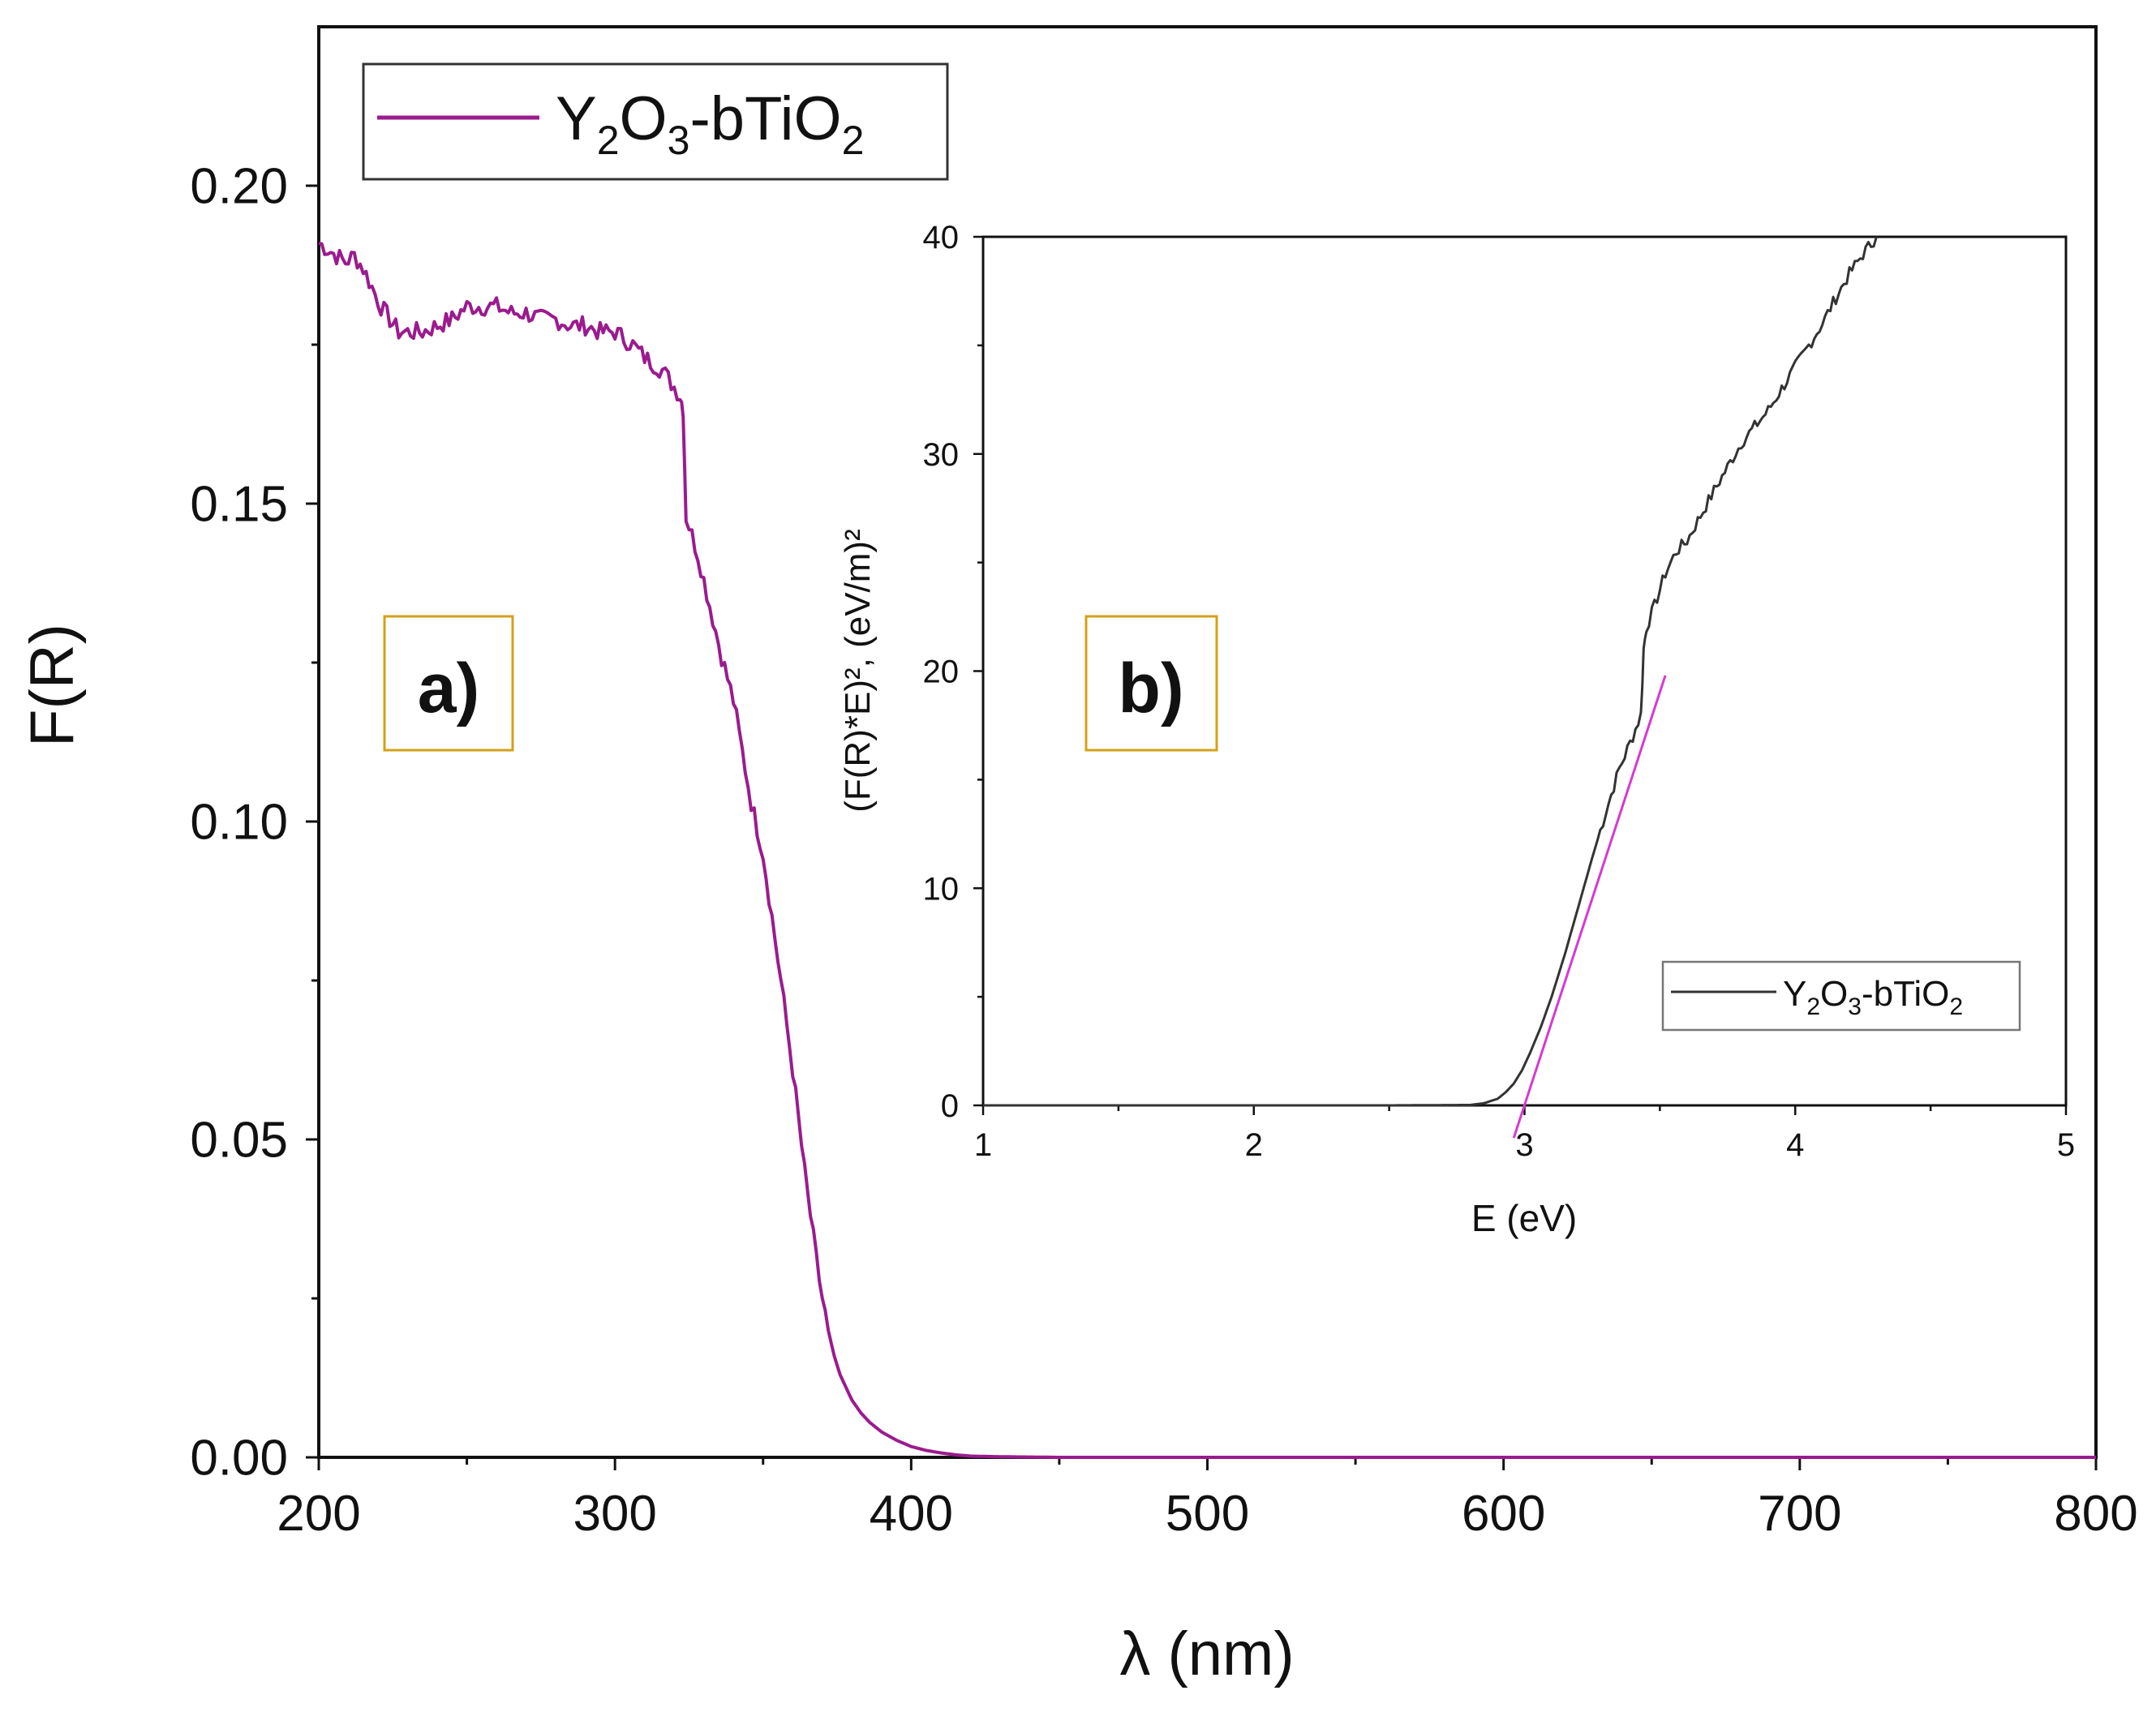 This screenshot has height=1712, width=2156. What do you see at coordinates (1873, 997) in the screenshot?
I see `inset-legend-label: Y2O3-bTiO2` at bounding box center [1873, 997].